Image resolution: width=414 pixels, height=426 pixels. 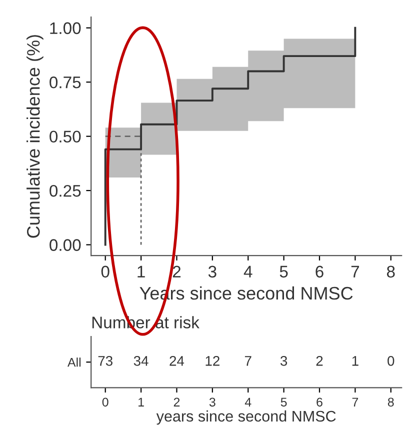 I want to click on data-label: 2, so click(x=319, y=361).